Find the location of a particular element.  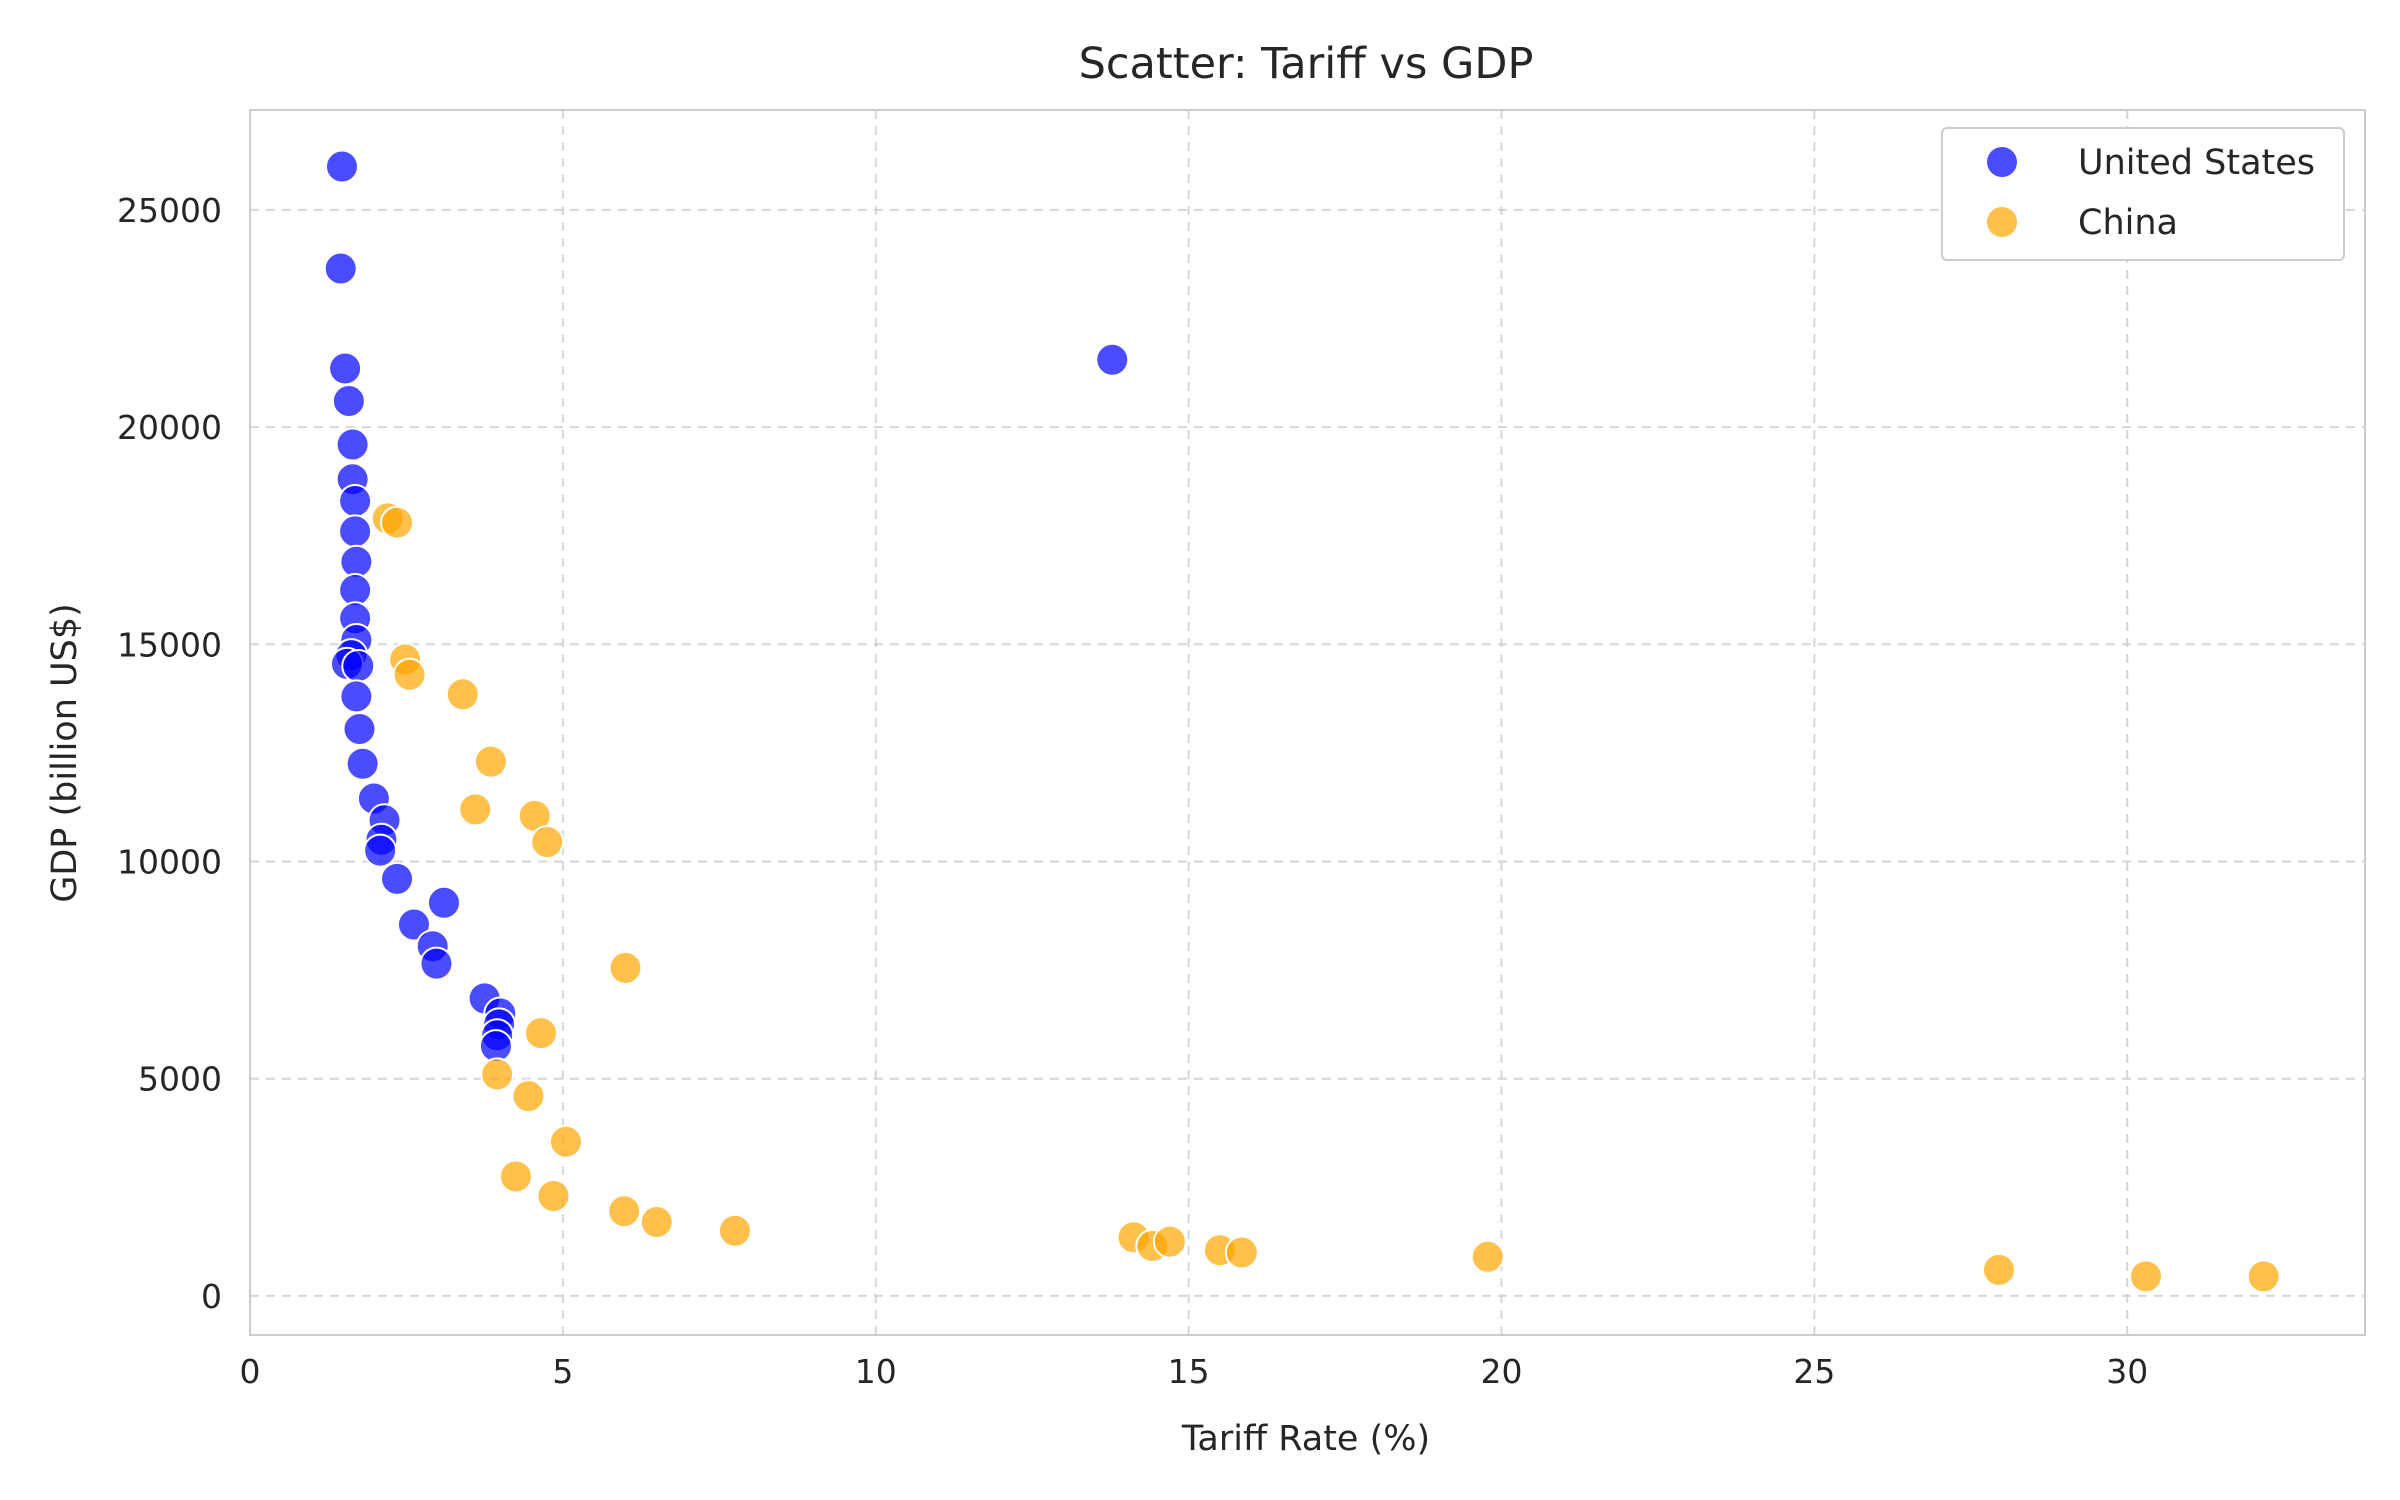

x-tick-label: 0 is located at coordinates (250, 1371).